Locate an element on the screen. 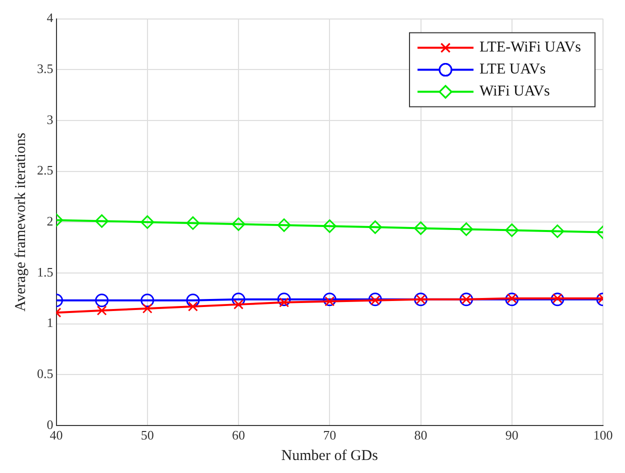 The image size is (625, 473). x-axis-title: Number of GDs is located at coordinates (329, 456).